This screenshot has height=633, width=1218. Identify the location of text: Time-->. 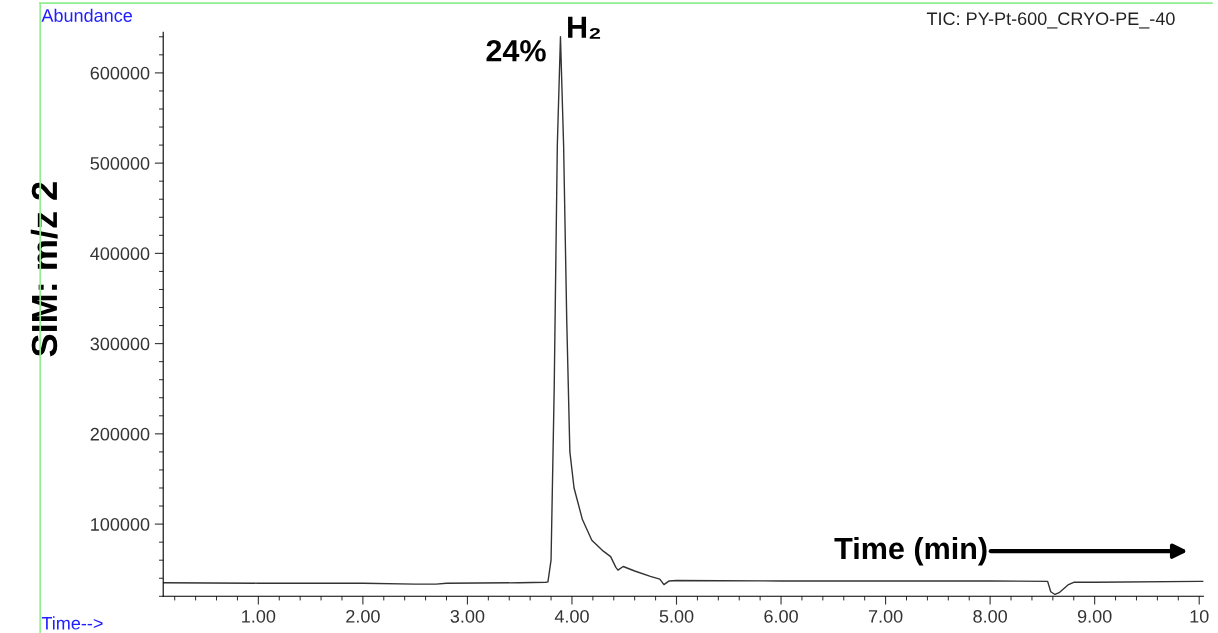
(72, 623).